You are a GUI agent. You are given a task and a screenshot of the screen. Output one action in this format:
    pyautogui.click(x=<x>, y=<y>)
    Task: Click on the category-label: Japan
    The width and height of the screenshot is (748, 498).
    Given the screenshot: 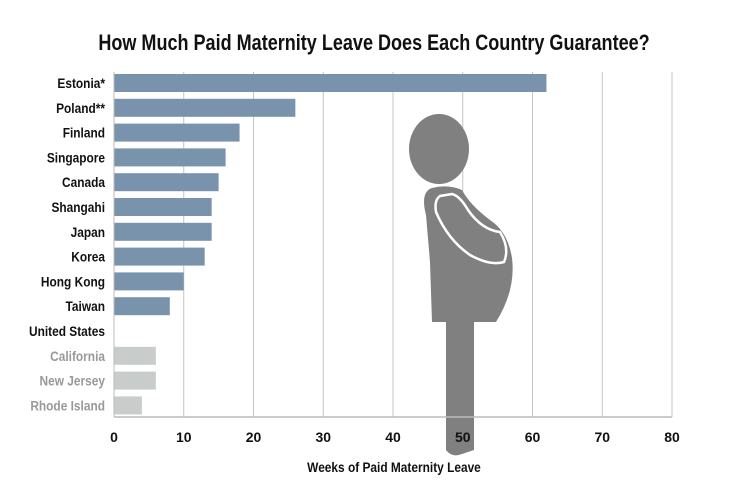 What is the action you would take?
    pyautogui.click(x=88, y=232)
    